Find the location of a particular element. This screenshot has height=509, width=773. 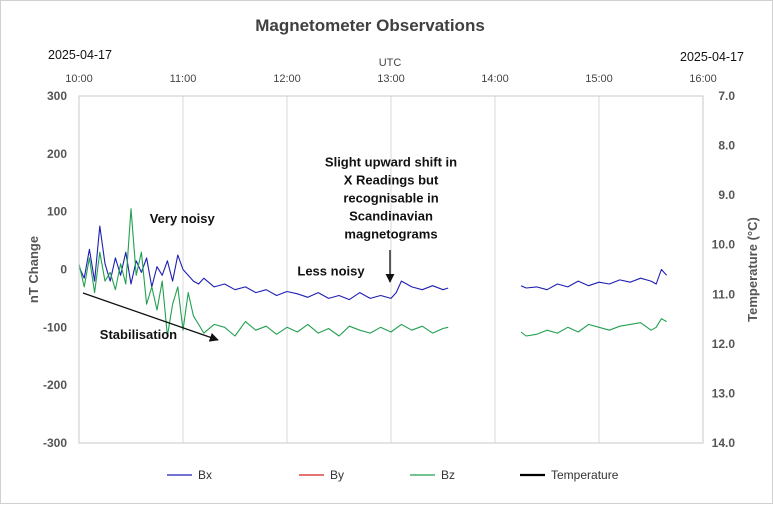

legend: Bx By Bz Temperature is located at coordinates (393, 475).